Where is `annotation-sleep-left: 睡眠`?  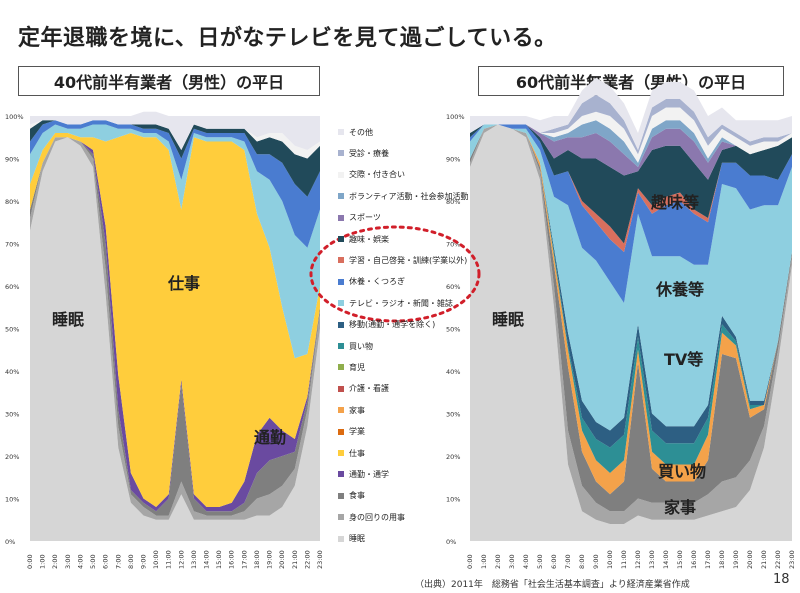 annotation-sleep-left: 睡眠 is located at coordinates (68, 319).